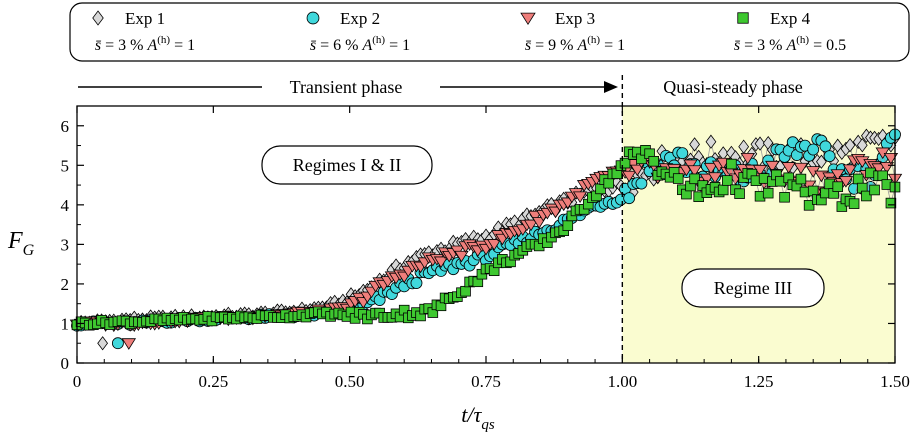 Image resolution: width=916 pixels, height=438 pixels. Describe the element at coordinates (346, 87) in the screenshot. I see `transient-phase-label: Transient phase` at that location.